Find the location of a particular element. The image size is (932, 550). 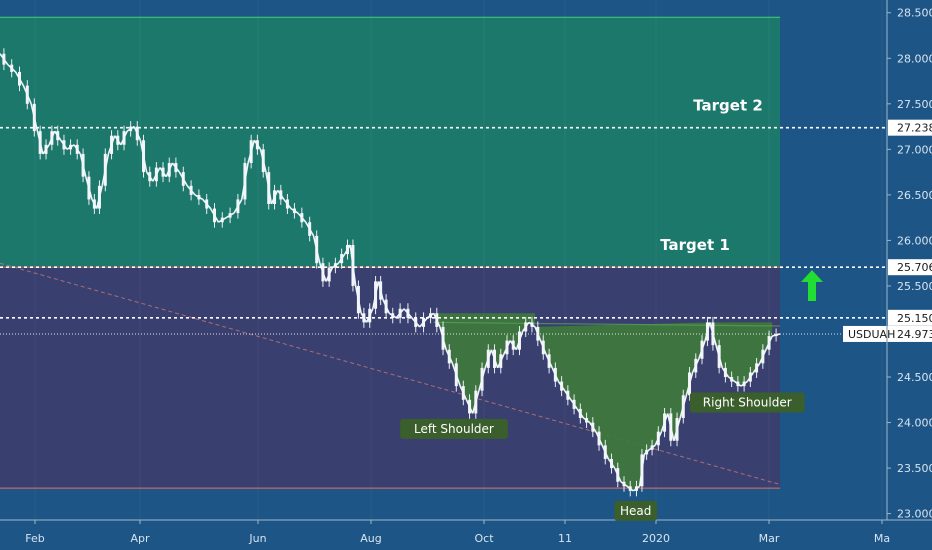

pattern-label-1: Head is located at coordinates (635, 511).